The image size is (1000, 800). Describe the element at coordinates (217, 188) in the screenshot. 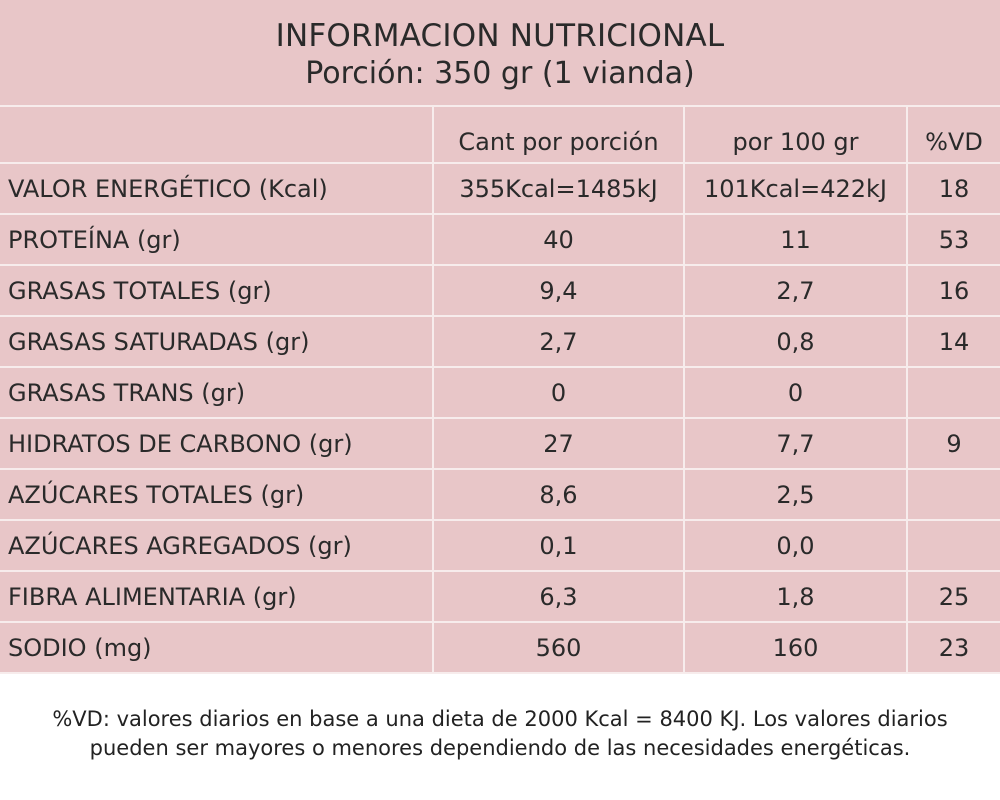

I see `nutrient-name: VALOR ENERGÉTICO (Kcal)` at that location.